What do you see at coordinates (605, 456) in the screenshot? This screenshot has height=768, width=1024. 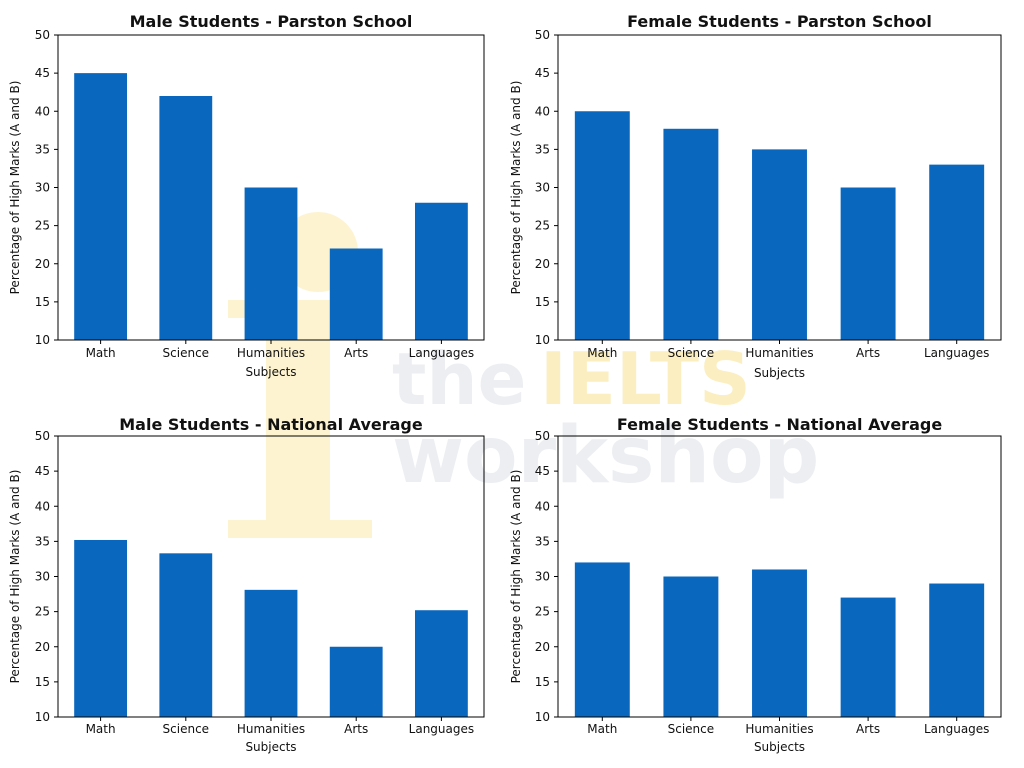 I see `watermark-line2: workshop` at bounding box center [605, 456].